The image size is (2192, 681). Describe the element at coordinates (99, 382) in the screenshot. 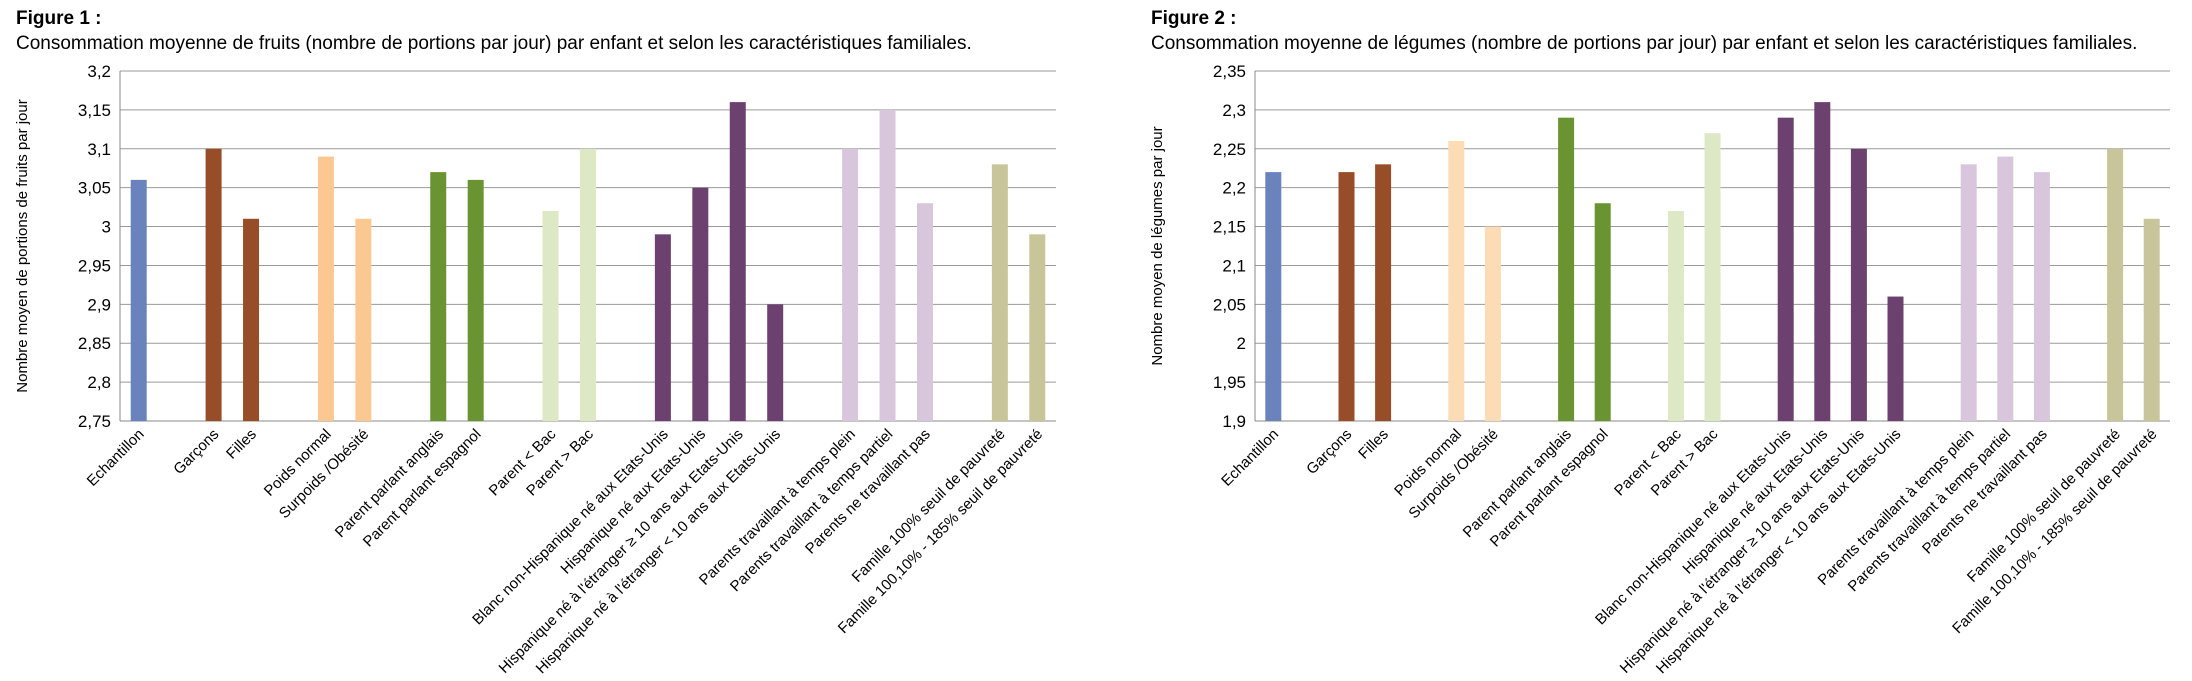

I see `y-tick-label: 2,8` at that location.